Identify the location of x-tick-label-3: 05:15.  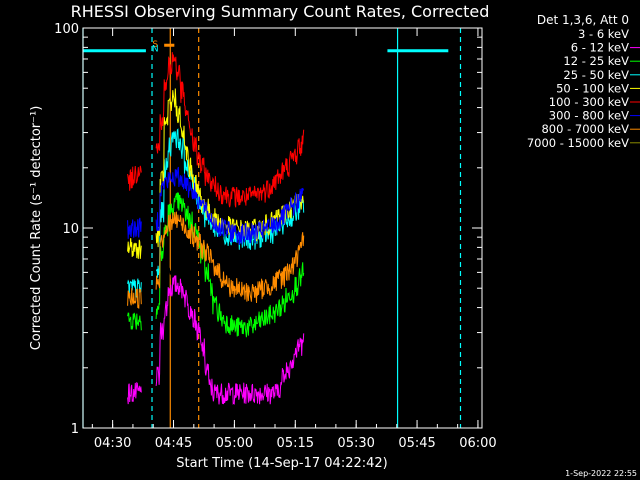
(295, 443).